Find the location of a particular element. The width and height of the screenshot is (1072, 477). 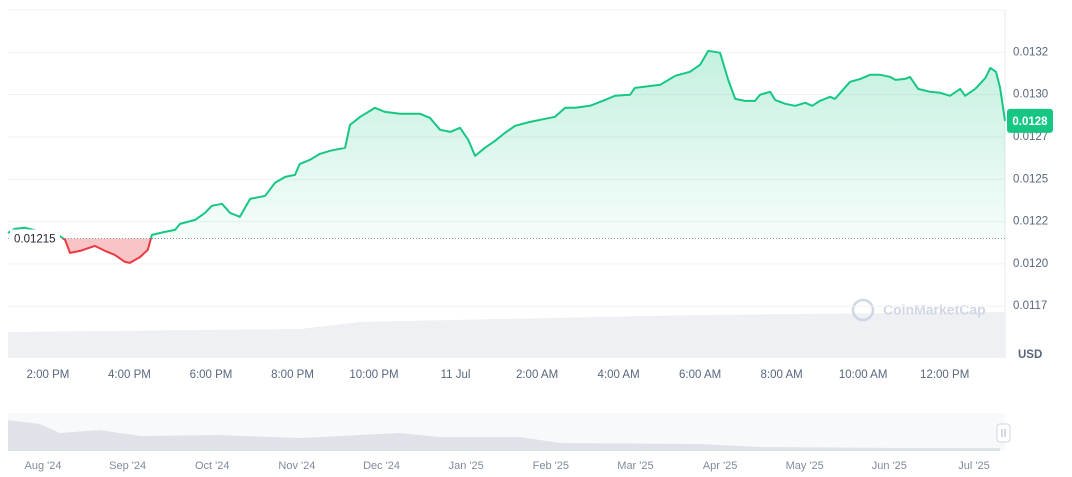

x-tick-label: 10:00 AM is located at coordinates (863, 375).